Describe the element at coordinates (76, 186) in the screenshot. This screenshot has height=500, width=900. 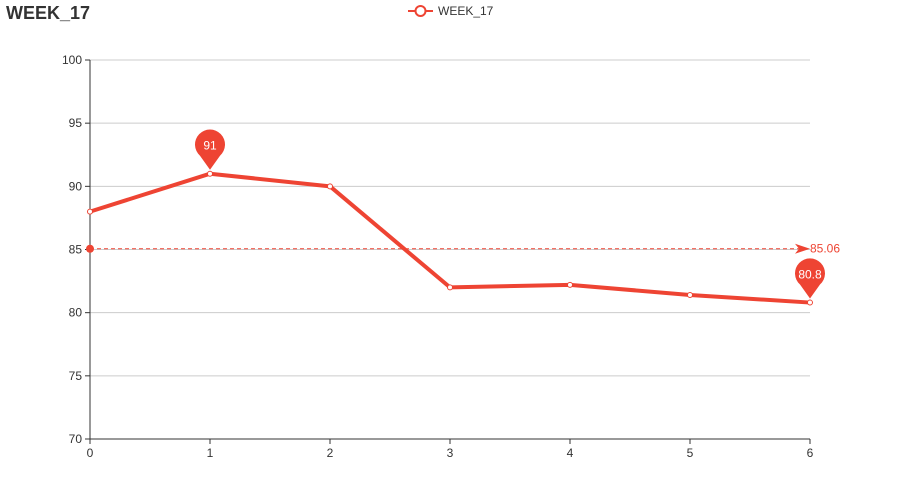
I see `y-tick-label: 90` at that location.